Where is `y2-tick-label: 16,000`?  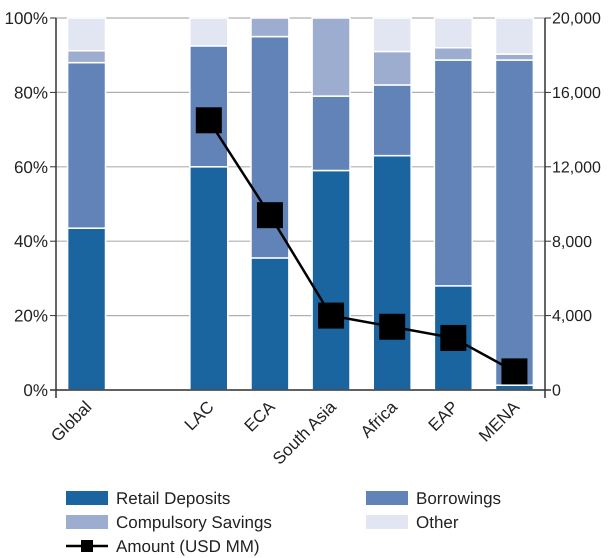 y2-tick-label: 16,000 is located at coordinates (577, 93).